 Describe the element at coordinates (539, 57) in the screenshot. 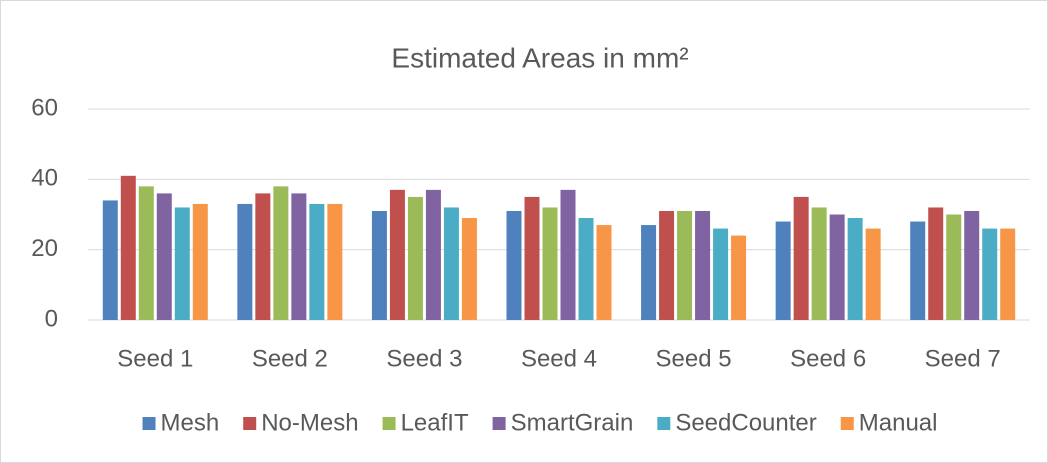

I see `chart-title: Estimated Areas in mm²` at that location.